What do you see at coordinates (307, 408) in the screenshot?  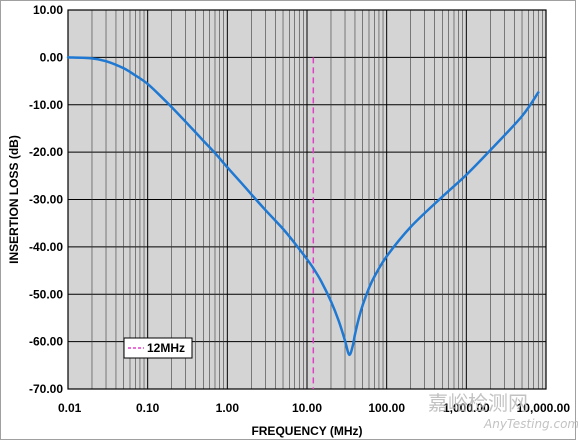 I see `x-tick-label: 10.00` at bounding box center [307, 408].